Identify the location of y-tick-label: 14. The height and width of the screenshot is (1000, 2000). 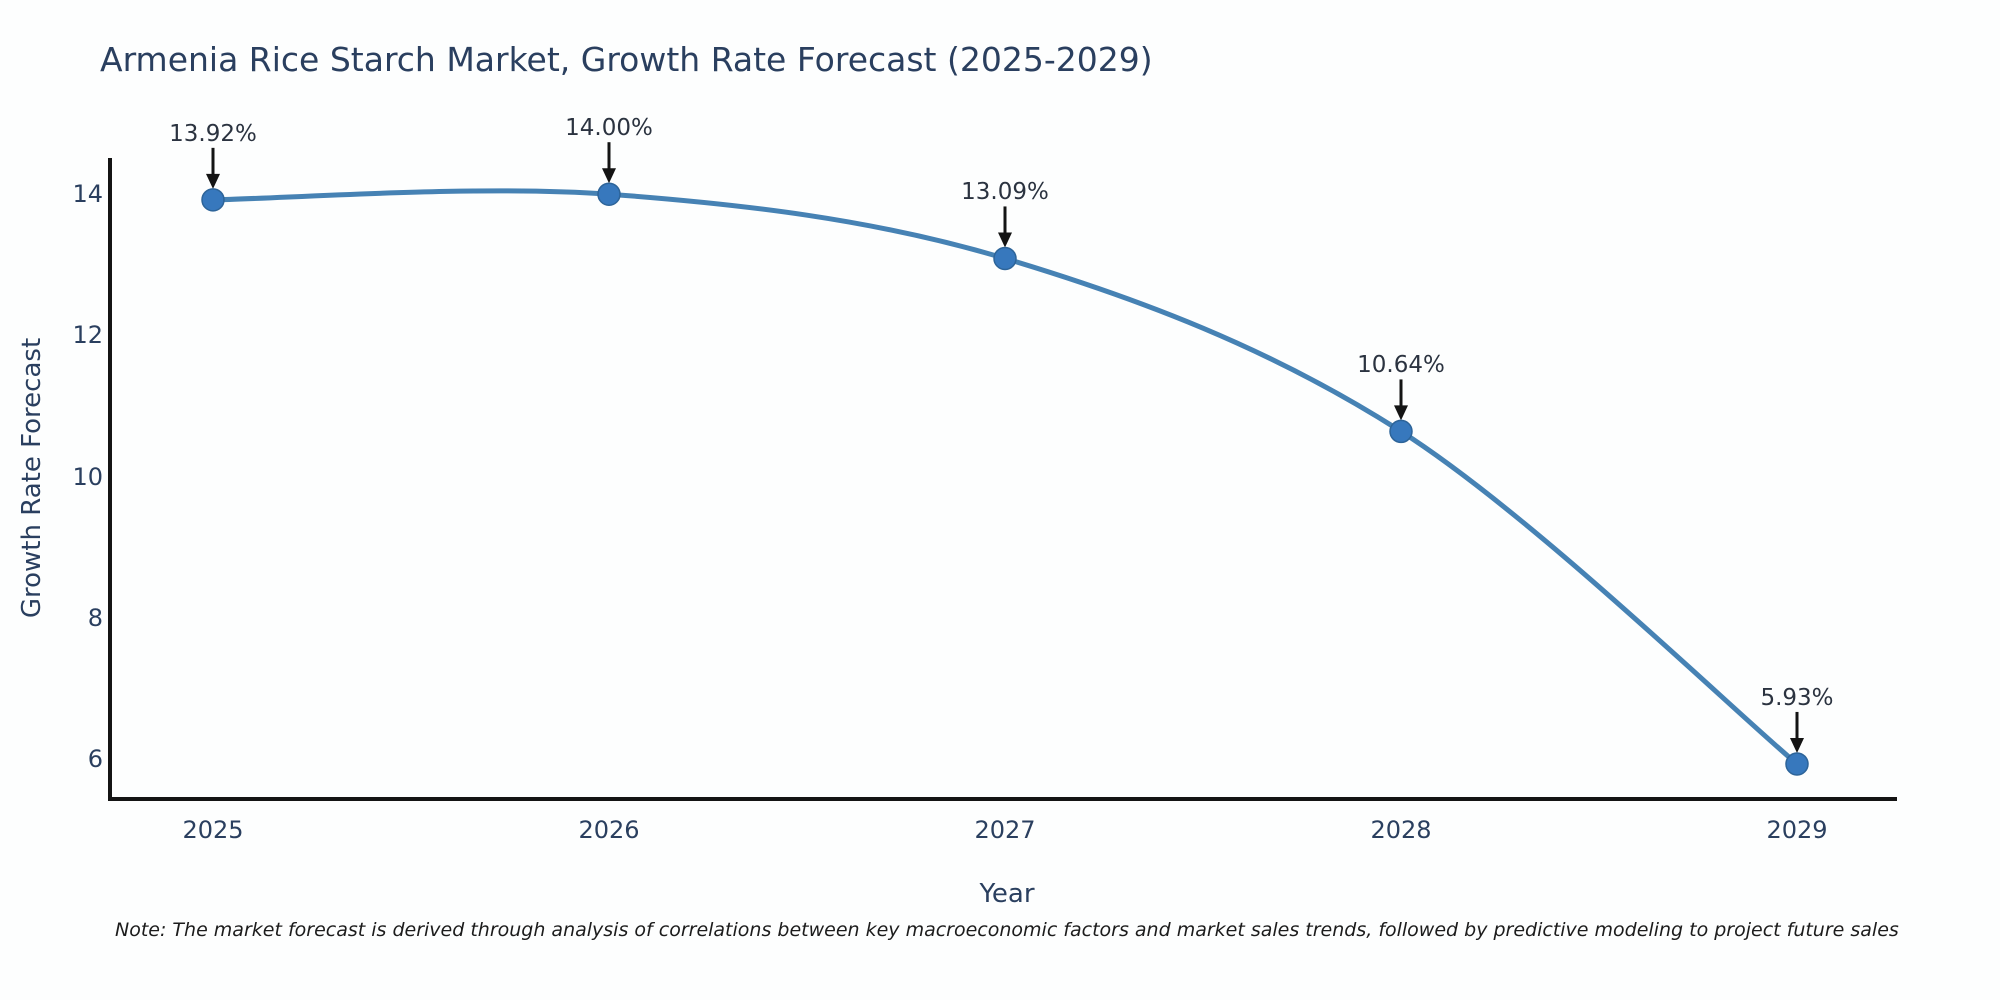
(87, 194).